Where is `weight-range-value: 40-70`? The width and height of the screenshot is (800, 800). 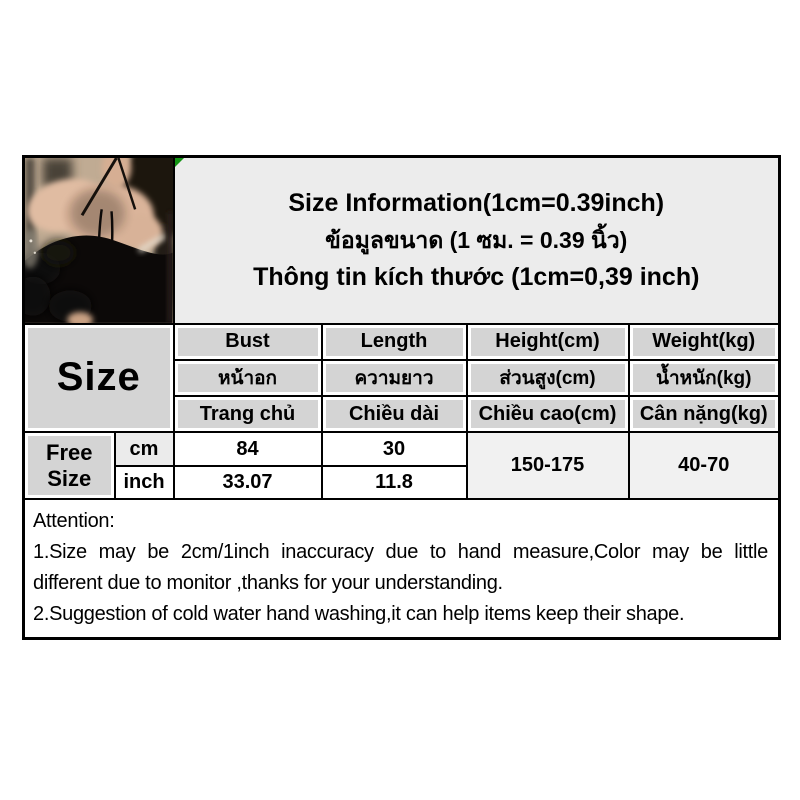
weight-range-value: 40-70 is located at coordinates (704, 466).